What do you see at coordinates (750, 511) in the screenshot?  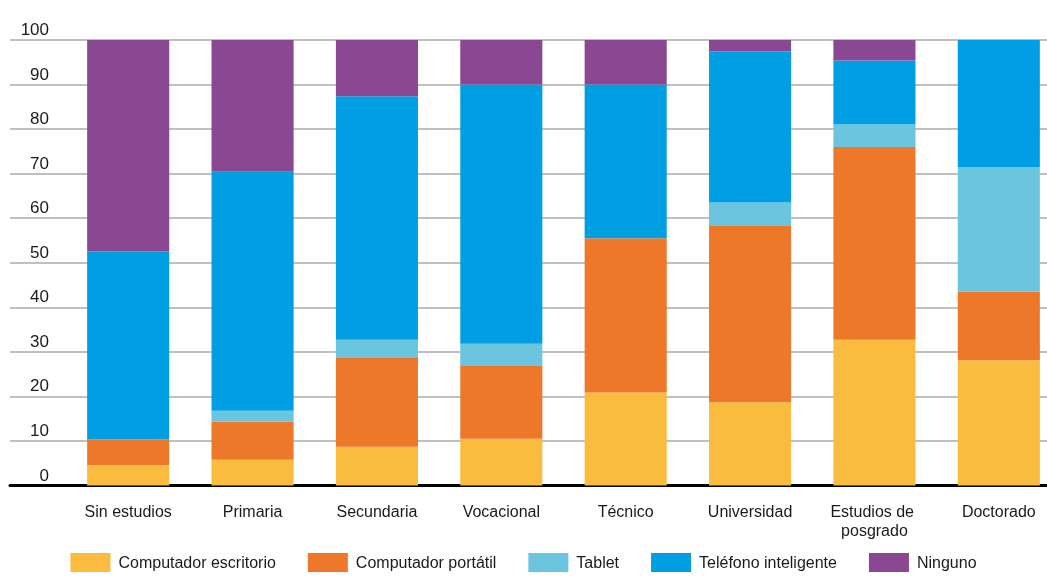 I see `x-tick-label: Universidad` at bounding box center [750, 511].